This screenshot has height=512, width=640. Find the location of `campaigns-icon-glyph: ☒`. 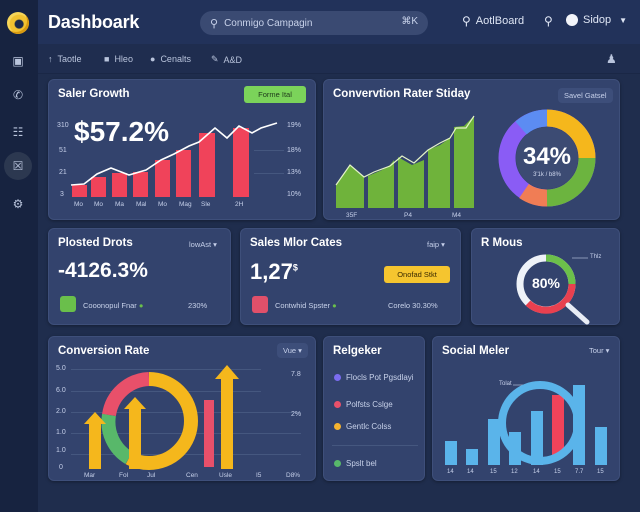

campaigns-icon-glyph: ☒ is located at coordinates (18, 166).